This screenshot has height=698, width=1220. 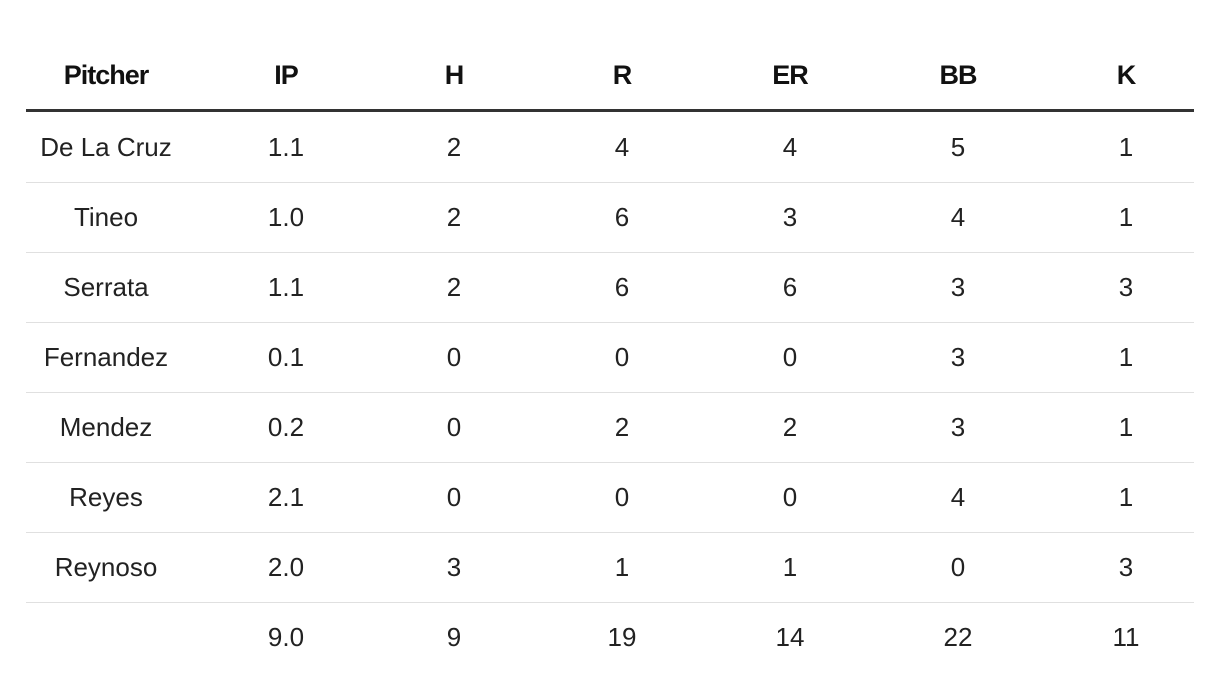 What do you see at coordinates (106, 147) in the screenshot?
I see `pitcher-name: De La Cruz` at bounding box center [106, 147].